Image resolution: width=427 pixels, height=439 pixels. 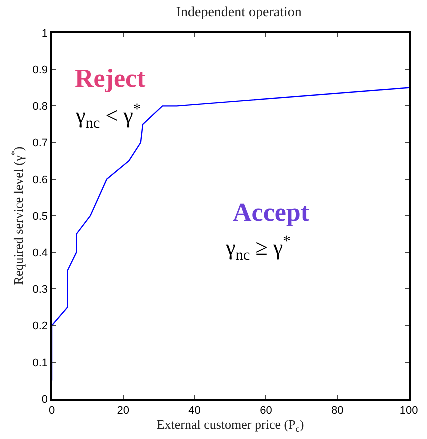 I want to click on y-tick-label: 1, so click(x=45, y=34).